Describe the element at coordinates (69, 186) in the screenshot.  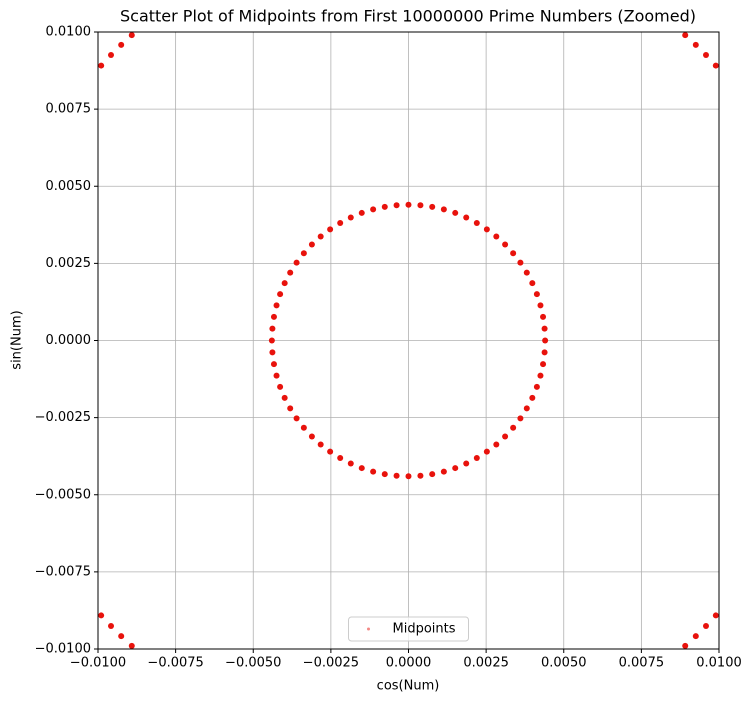
I see `y-tick-label: 0.0050` at that location.